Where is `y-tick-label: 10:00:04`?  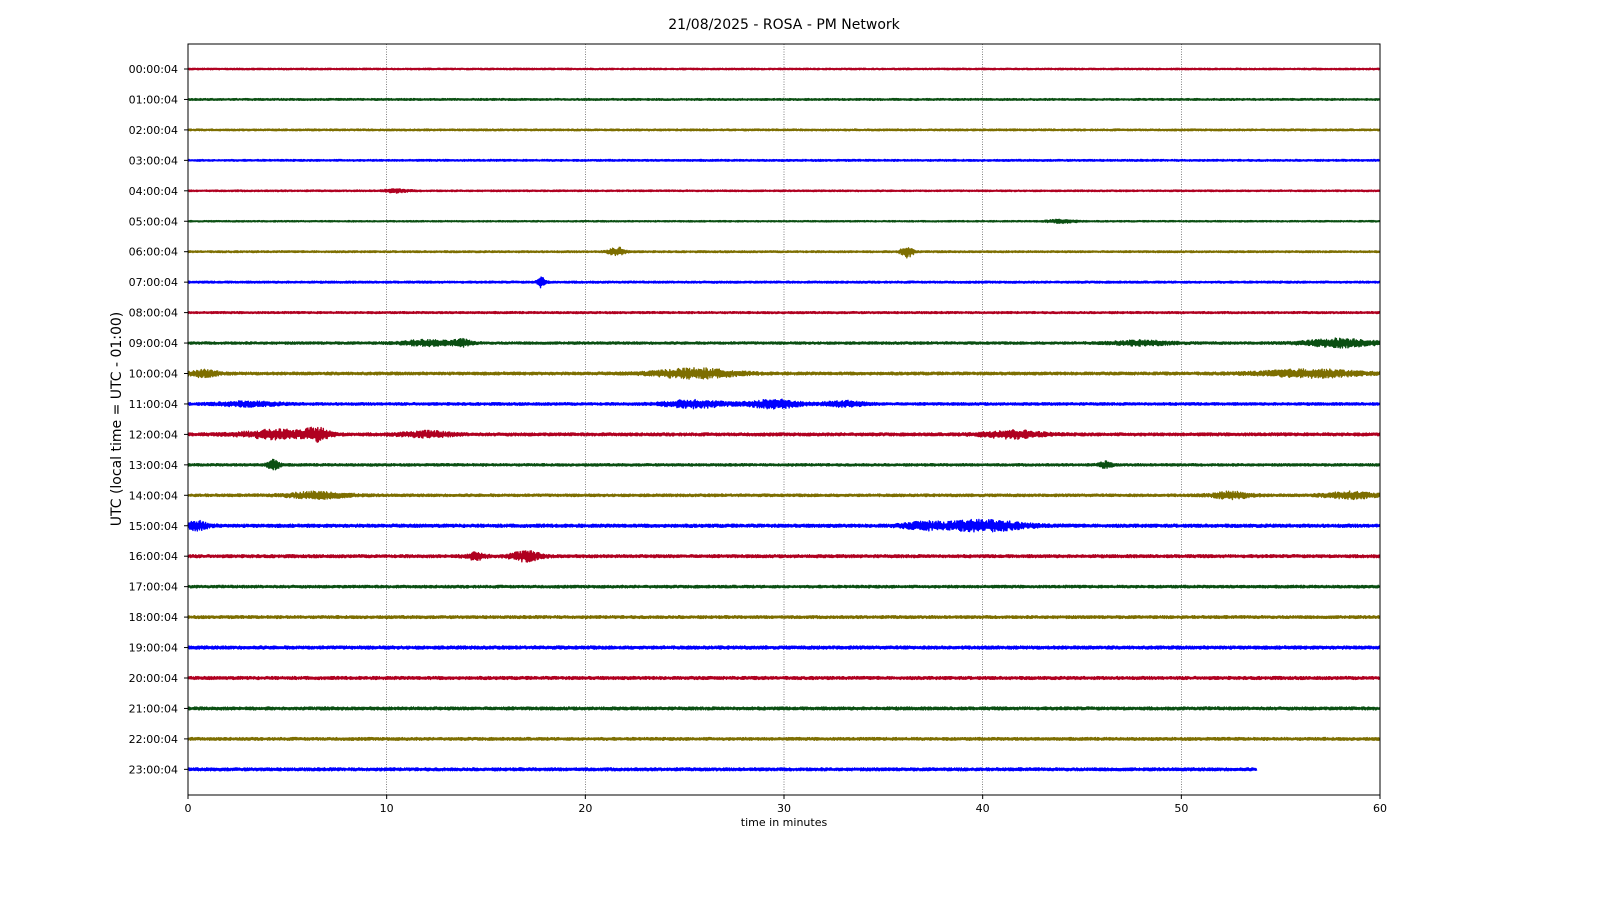 y-tick-label: 10:00:04 is located at coordinates (153, 374).